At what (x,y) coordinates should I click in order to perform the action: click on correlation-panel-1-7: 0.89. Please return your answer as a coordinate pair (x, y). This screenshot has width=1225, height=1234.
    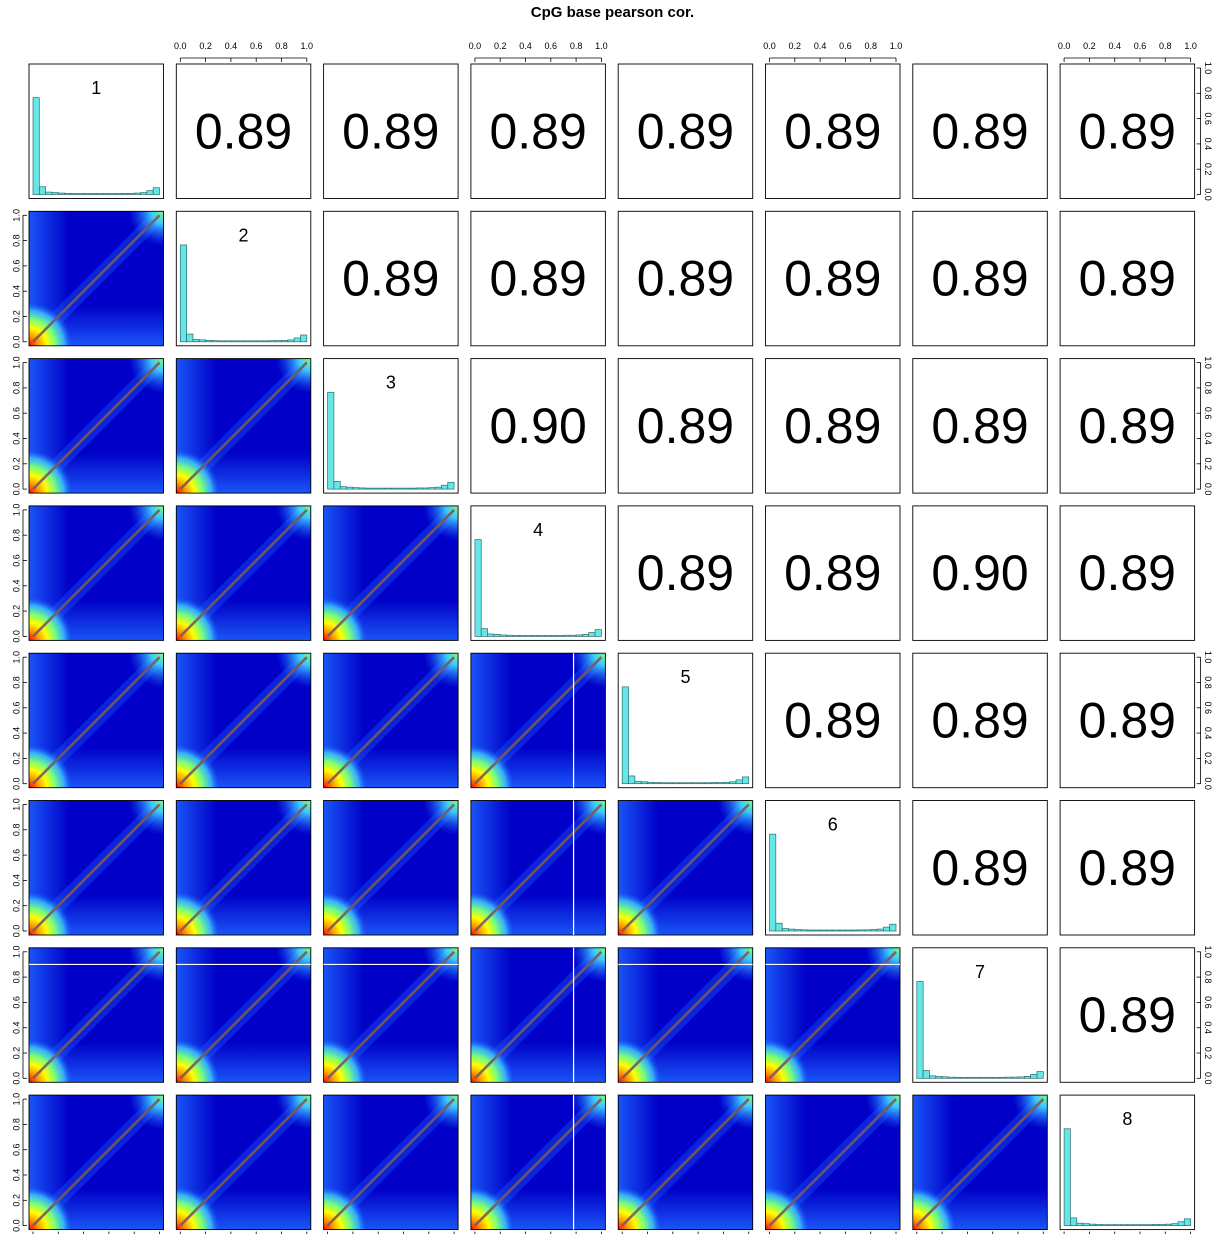
    Looking at the image, I should click on (980, 131).